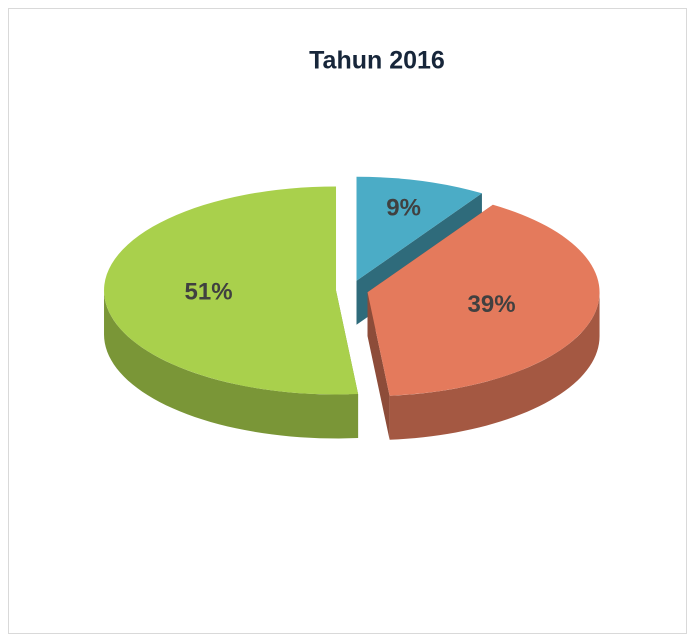  Describe the element at coordinates (377, 61) in the screenshot. I see `chart-title: Tahun 2016` at that location.